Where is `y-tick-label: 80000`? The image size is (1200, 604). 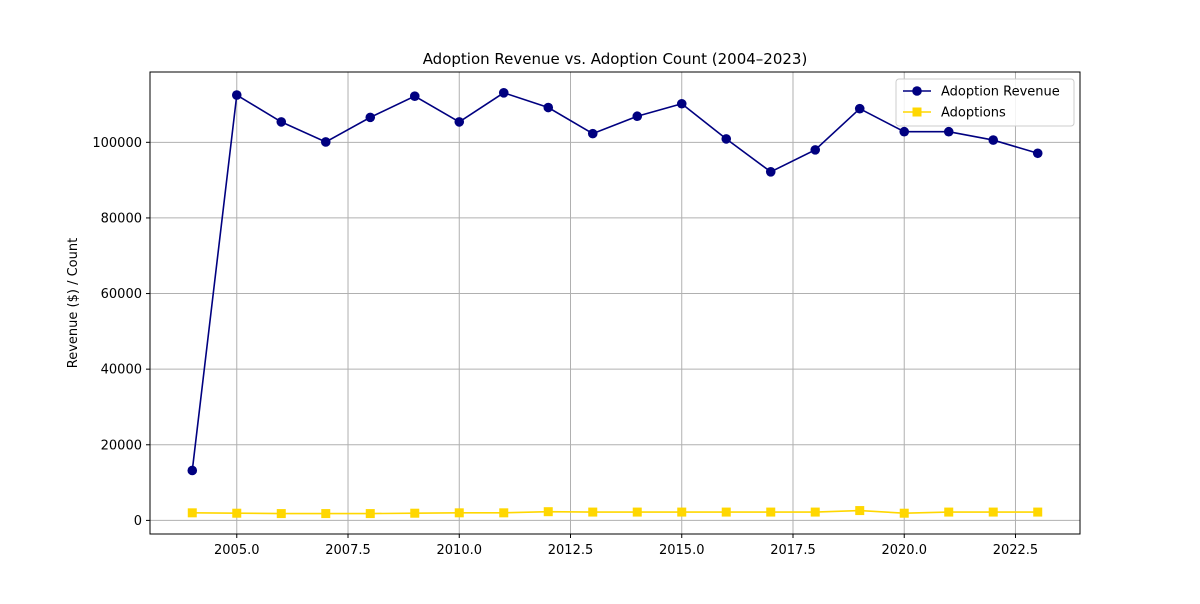
y-tick-label: 80000 is located at coordinates (121, 218).